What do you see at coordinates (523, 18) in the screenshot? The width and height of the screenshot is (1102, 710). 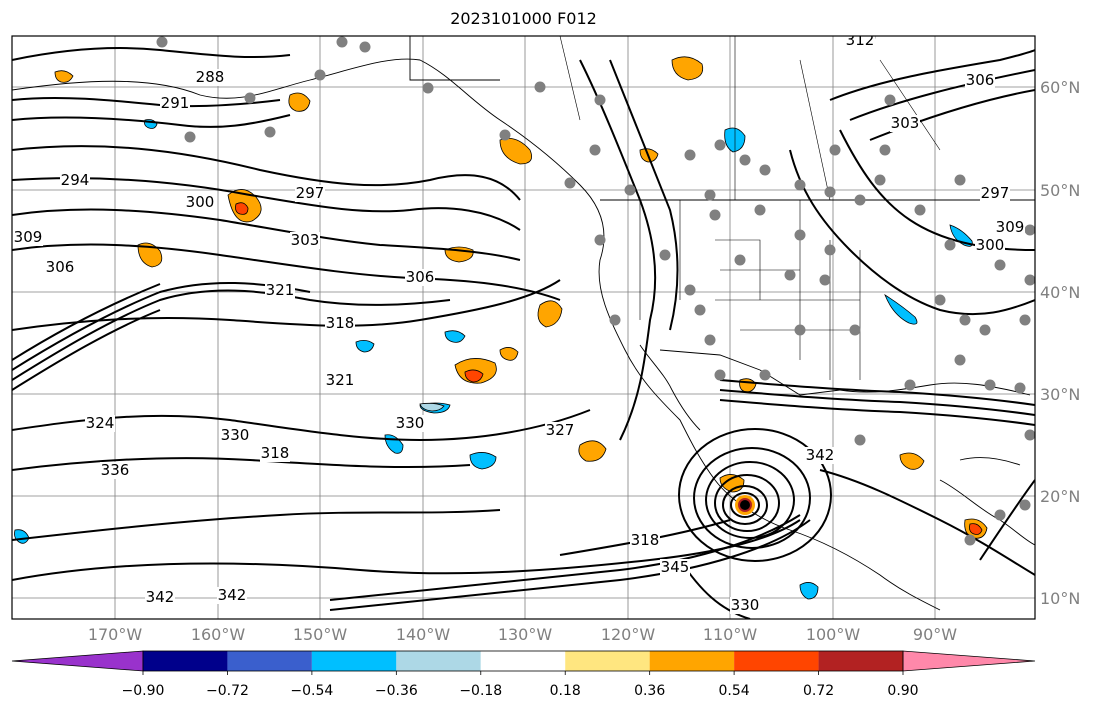 I see `map-title: 2023101000 F012` at bounding box center [523, 18].